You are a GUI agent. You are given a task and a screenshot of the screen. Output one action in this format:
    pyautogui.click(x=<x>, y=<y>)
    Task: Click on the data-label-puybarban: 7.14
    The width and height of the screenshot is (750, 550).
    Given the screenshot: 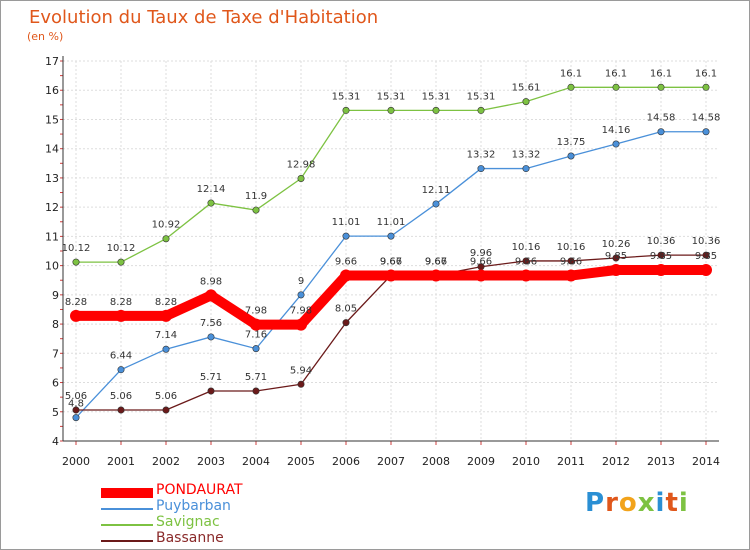 What is the action you would take?
    pyautogui.click(x=166, y=335)
    